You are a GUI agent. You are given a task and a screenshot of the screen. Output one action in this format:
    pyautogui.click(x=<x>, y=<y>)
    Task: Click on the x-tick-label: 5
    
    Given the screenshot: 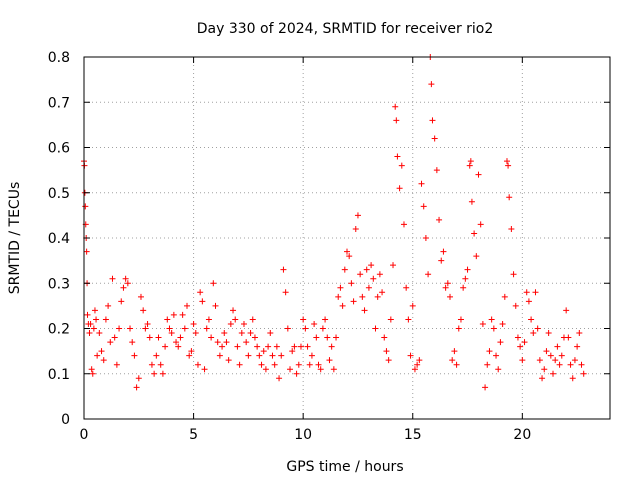 What is the action you would take?
    pyautogui.click(x=193, y=435)
    